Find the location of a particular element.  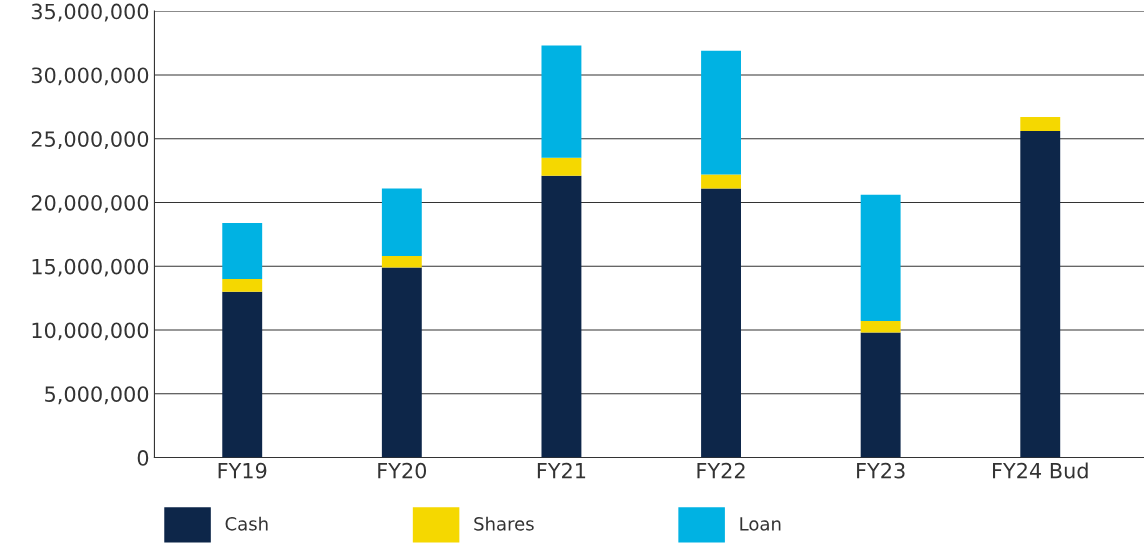

y-tick-label: 15,000,000 is located at coordinates (90, 267).